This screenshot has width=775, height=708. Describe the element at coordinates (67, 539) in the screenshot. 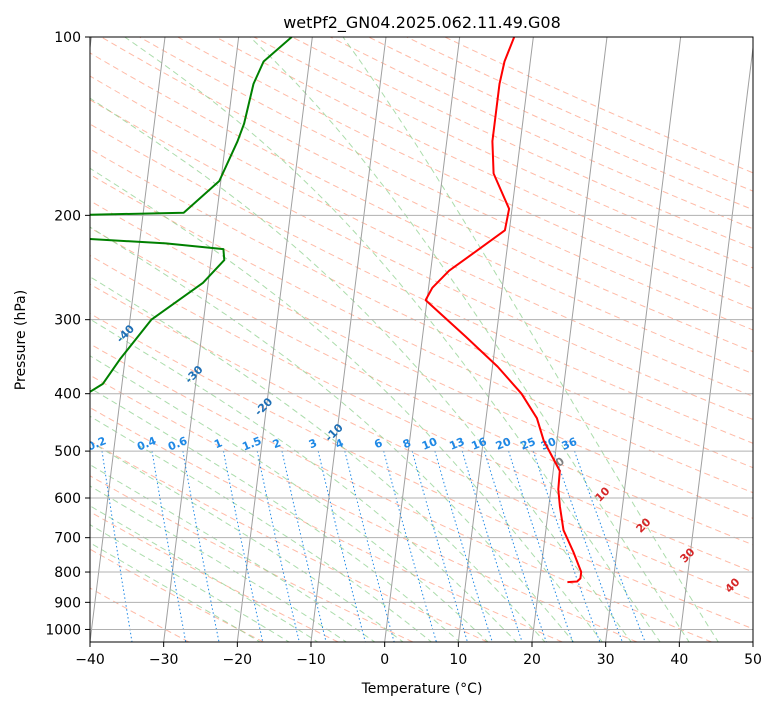

I see `y-tick-label: 700` at that location.